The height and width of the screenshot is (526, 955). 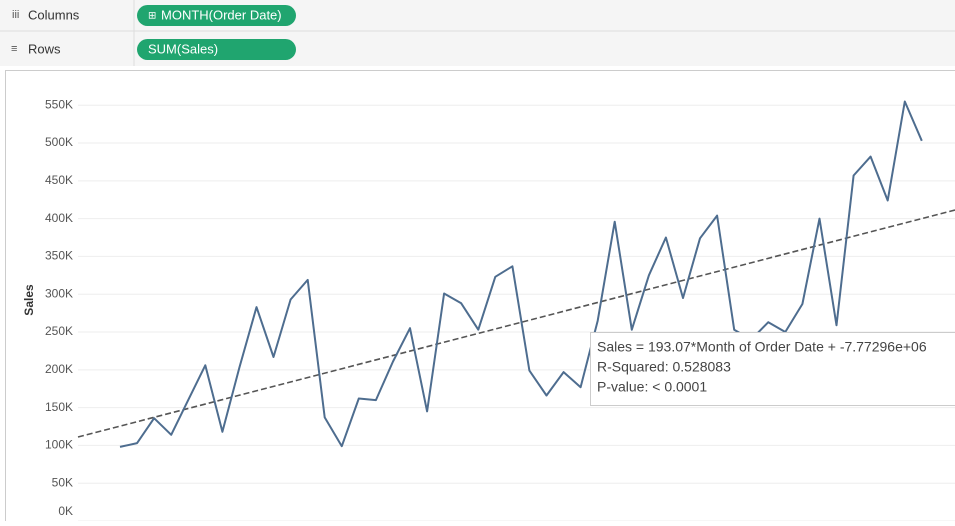 I want to click on y-tick-label: 150K, so click(x=59, y=407).